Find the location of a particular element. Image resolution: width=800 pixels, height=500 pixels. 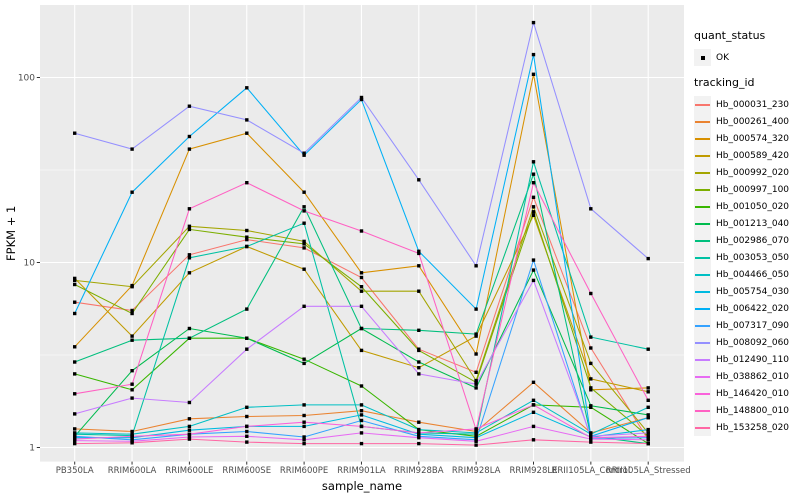

legend-label: Hb_148800_010 is located at coordinates (753, 410).